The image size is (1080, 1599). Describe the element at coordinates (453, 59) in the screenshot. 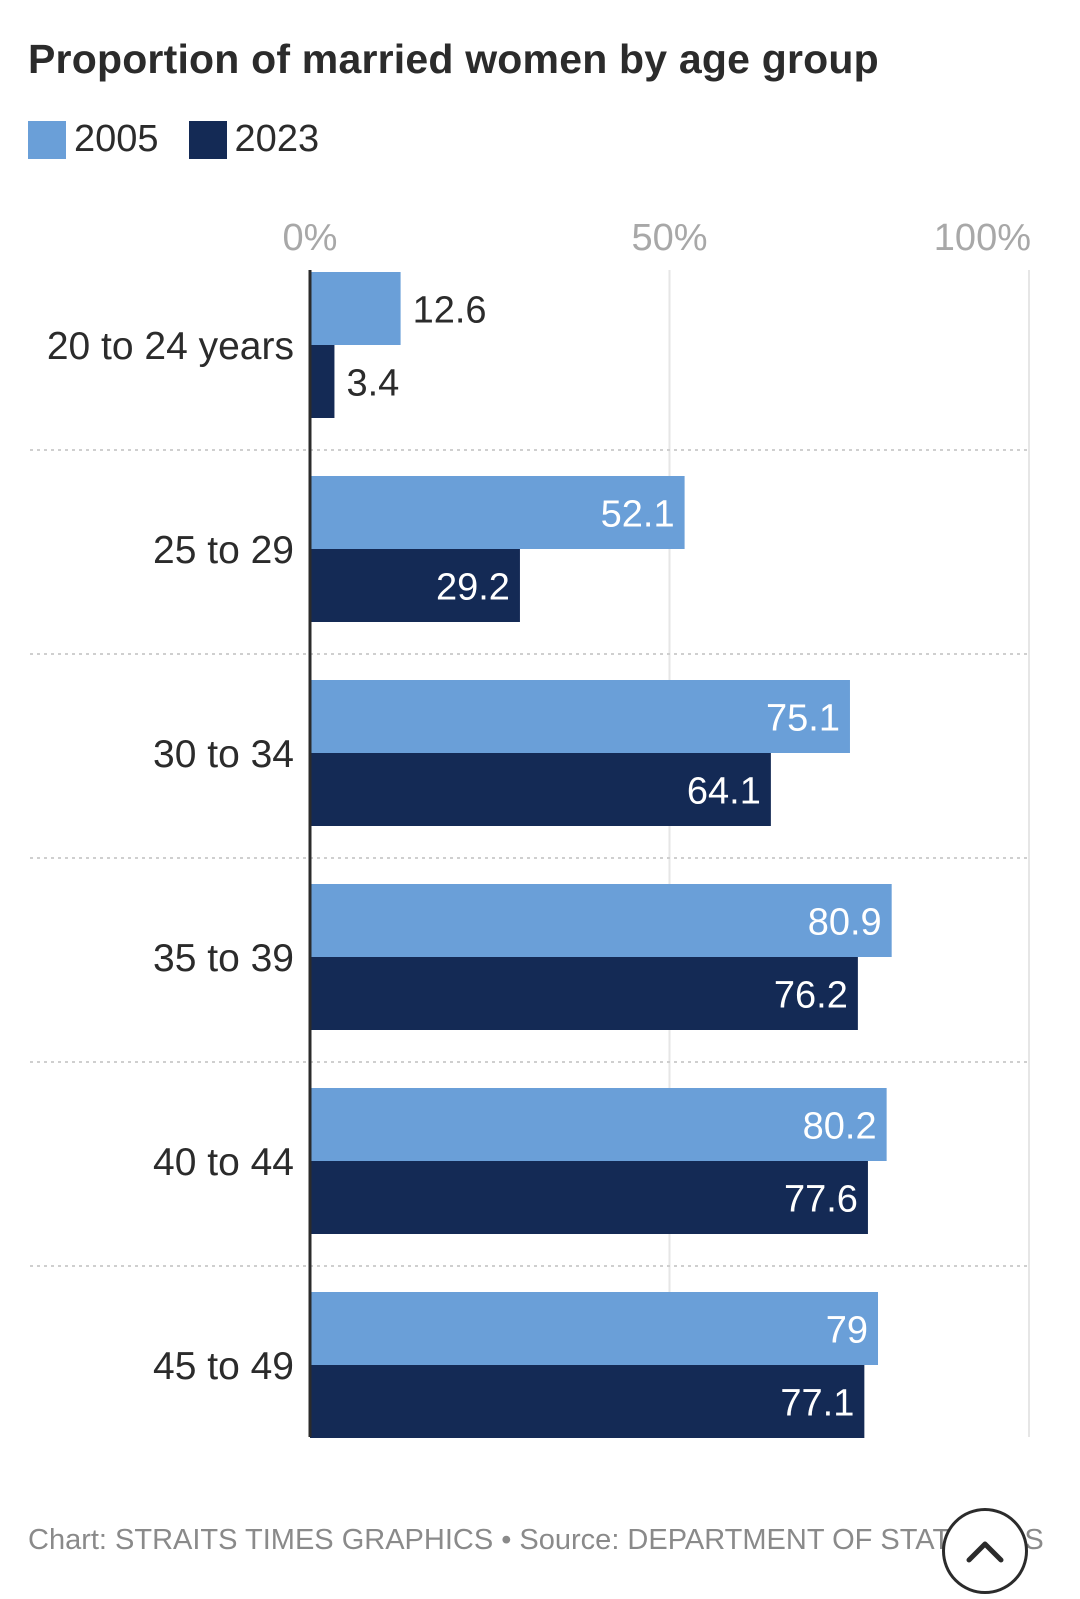

I see `chart-title: Proportion of married women by age group` at that location.